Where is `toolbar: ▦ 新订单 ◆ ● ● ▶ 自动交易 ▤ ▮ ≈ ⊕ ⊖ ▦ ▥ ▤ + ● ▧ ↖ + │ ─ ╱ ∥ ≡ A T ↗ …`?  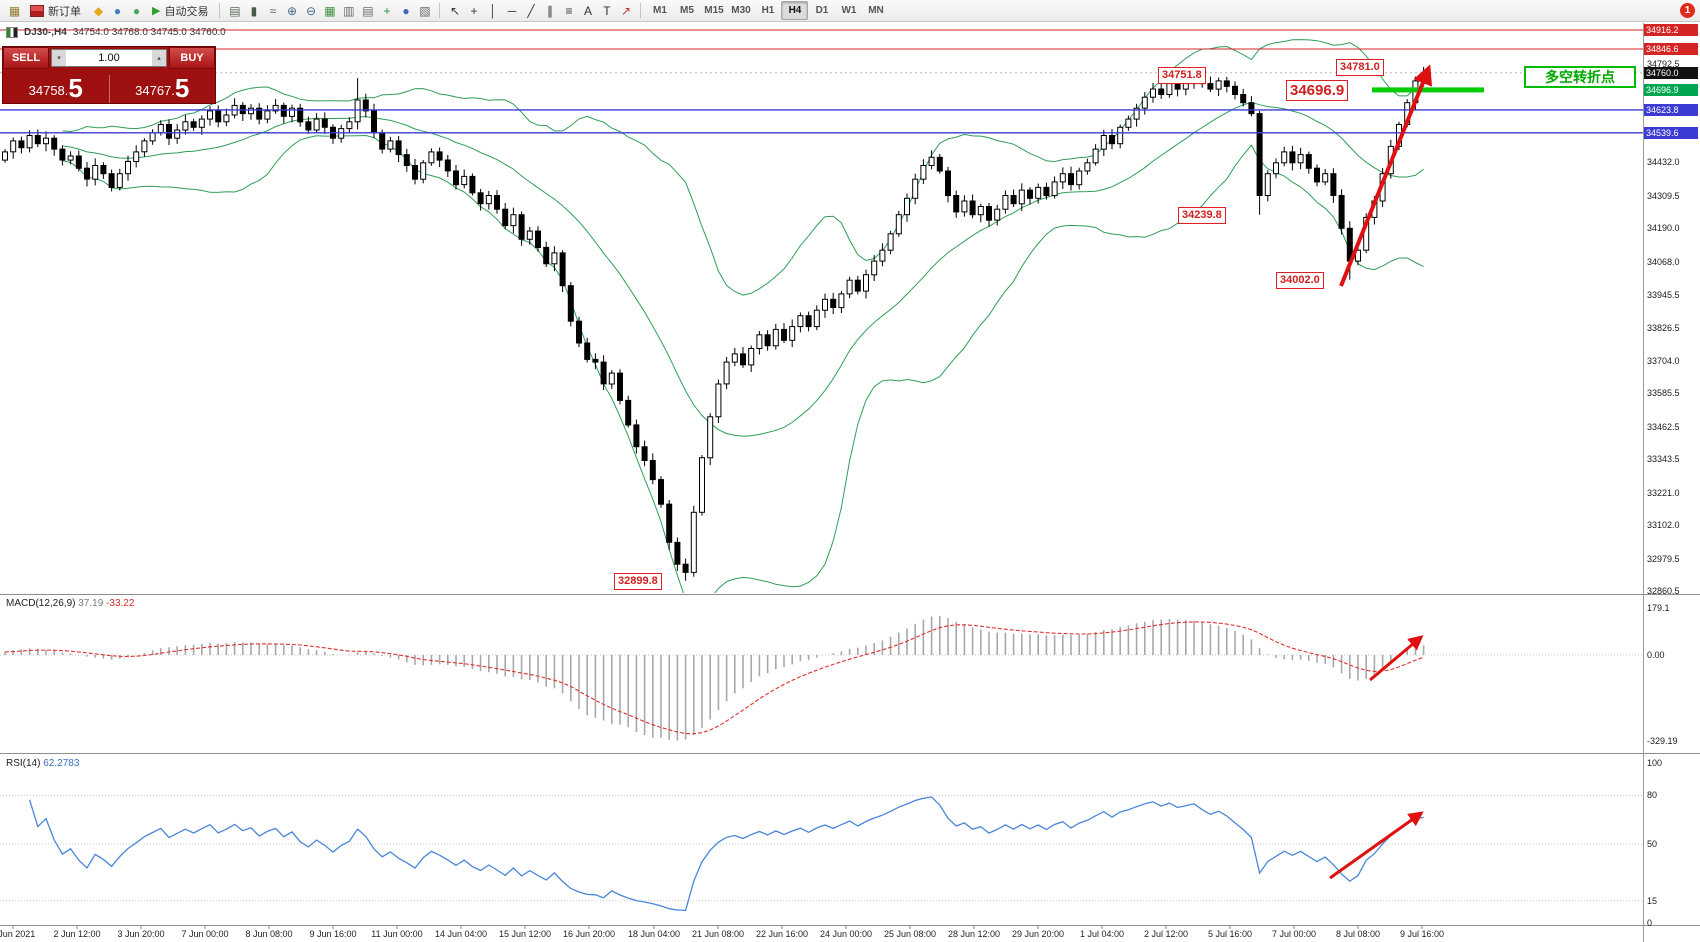
toolbar: ▦ 新订单 ◆ ● ● ▶ 自动交易 ▤ ▮ ≈ ⊕ ⊖ ▦ ▥ ▤ + ● ▧ ↖ + │ ─ ╱ ∥ ≡ A T ↗ … is located at coordinates (850, 11).